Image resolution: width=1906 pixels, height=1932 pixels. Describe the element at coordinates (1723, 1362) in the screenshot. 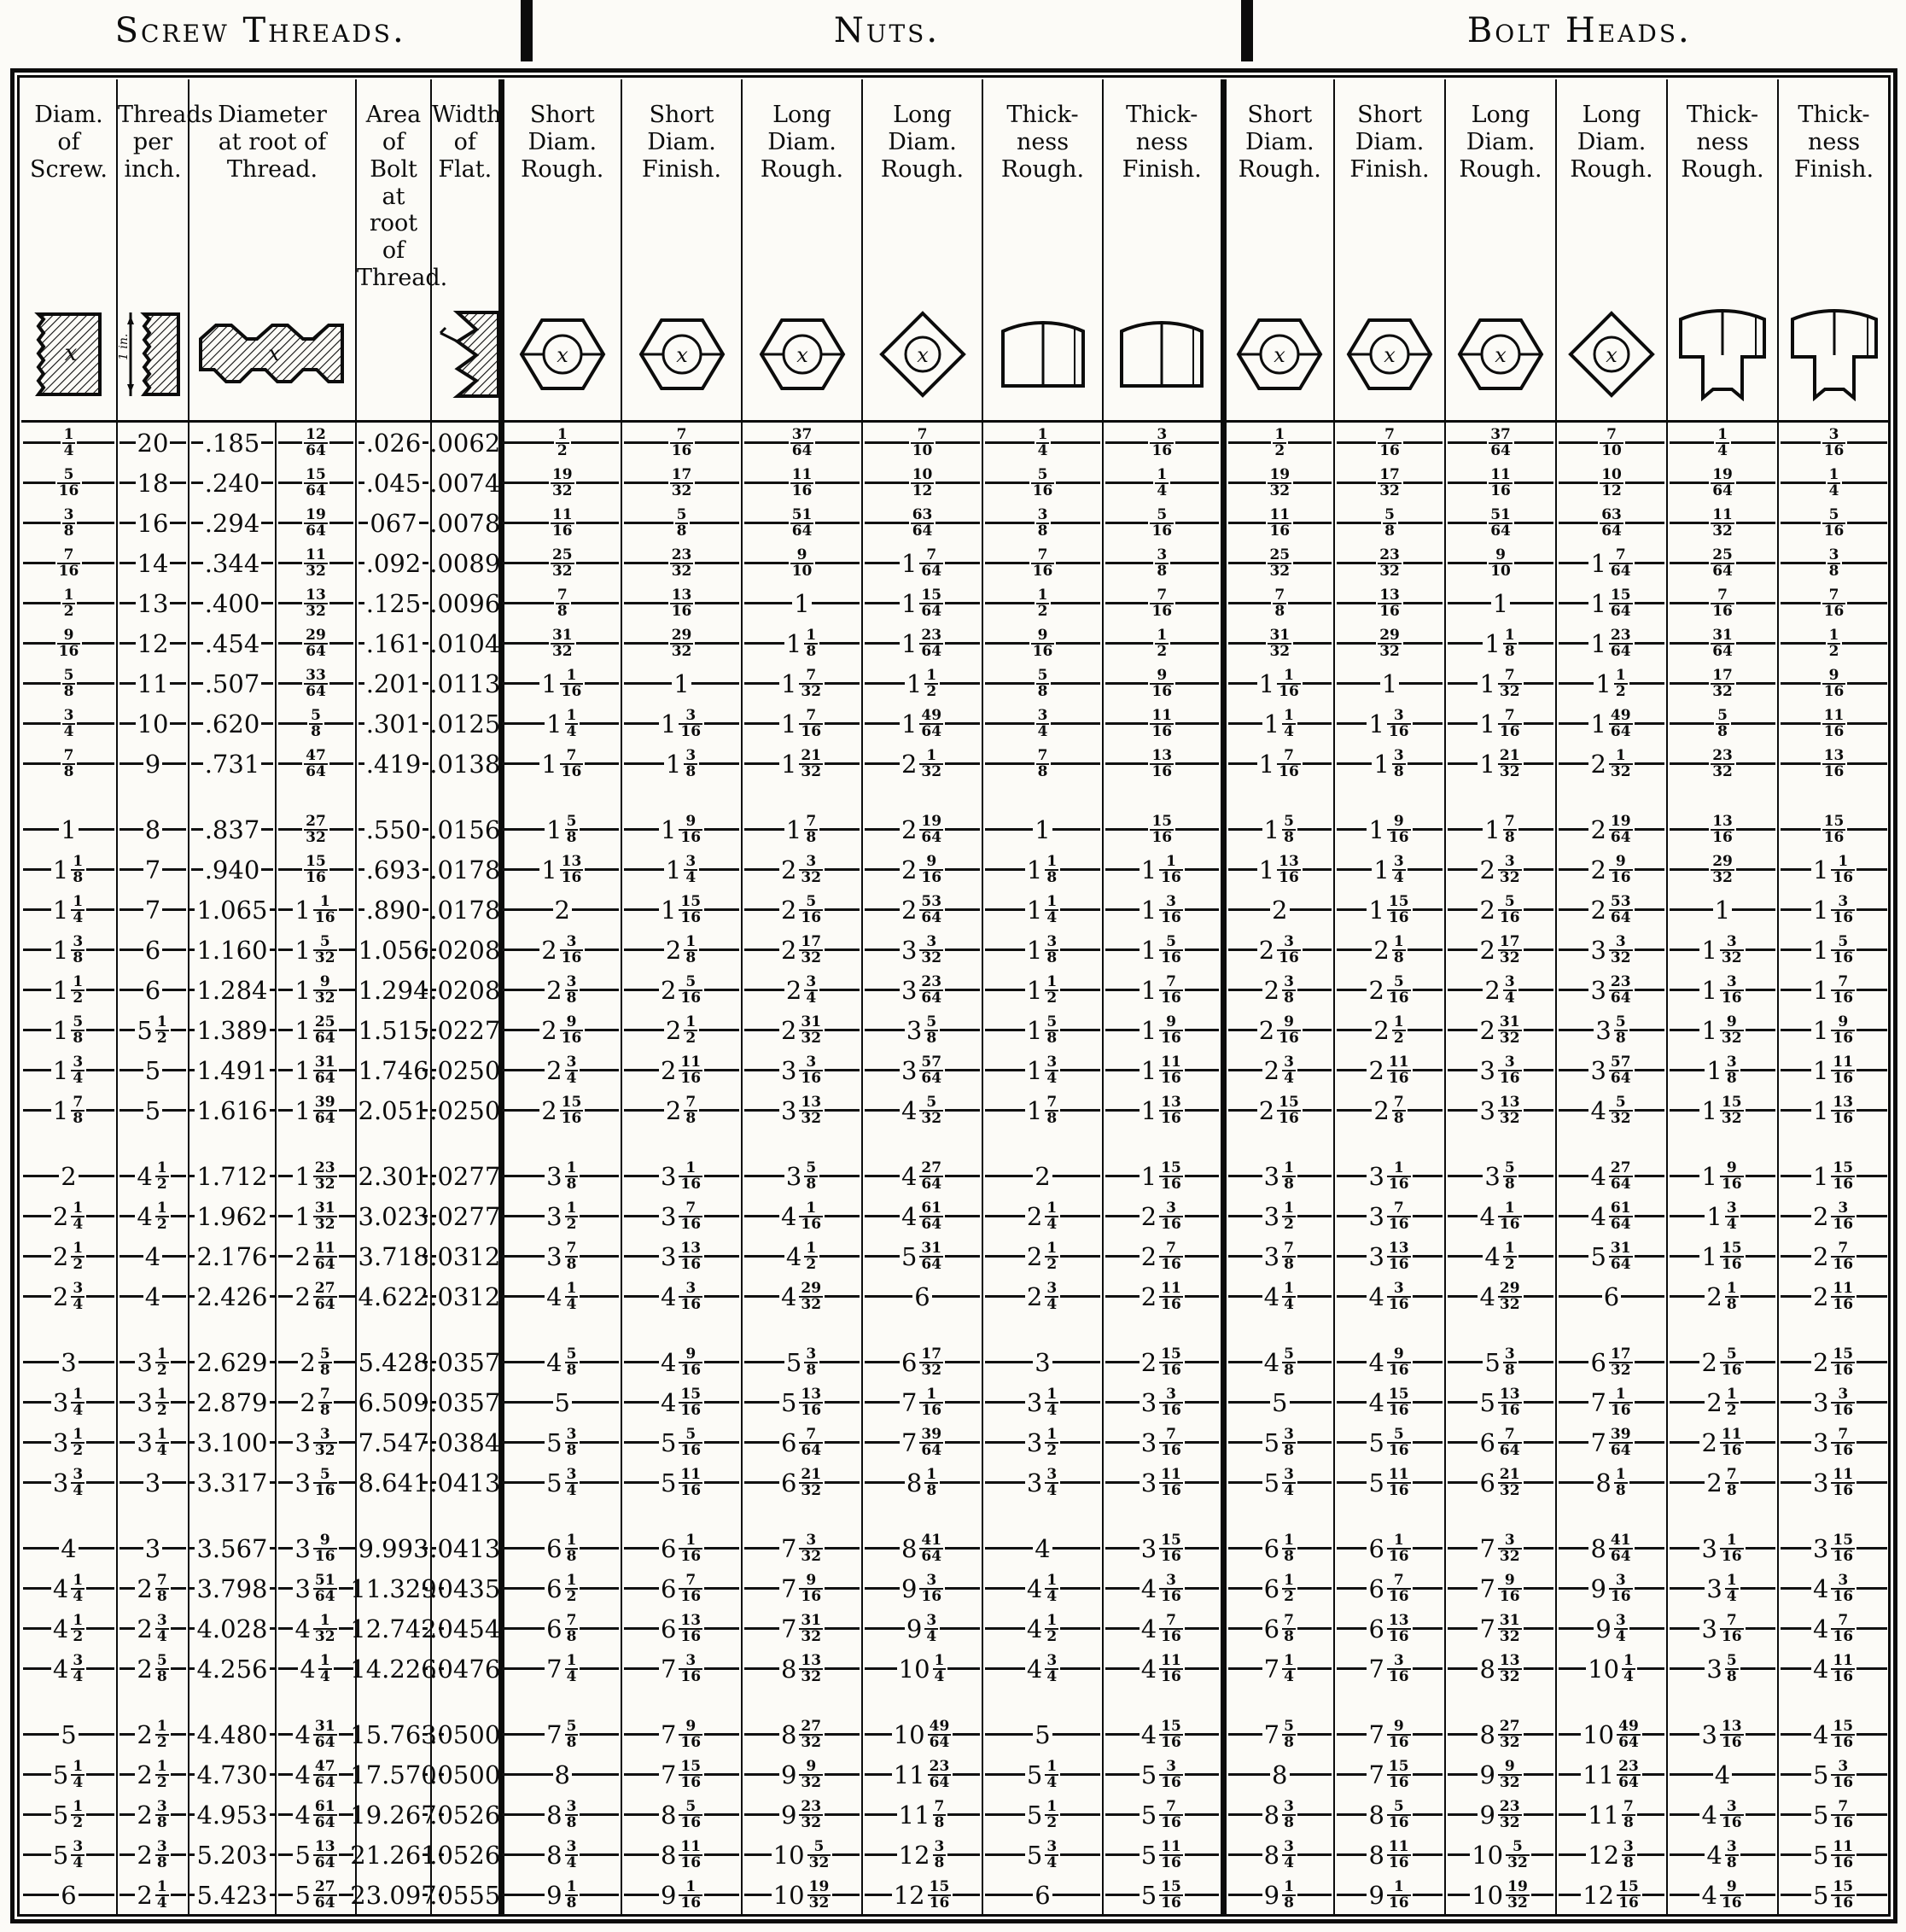

I see `table-cell: 2 5 16` at that location.